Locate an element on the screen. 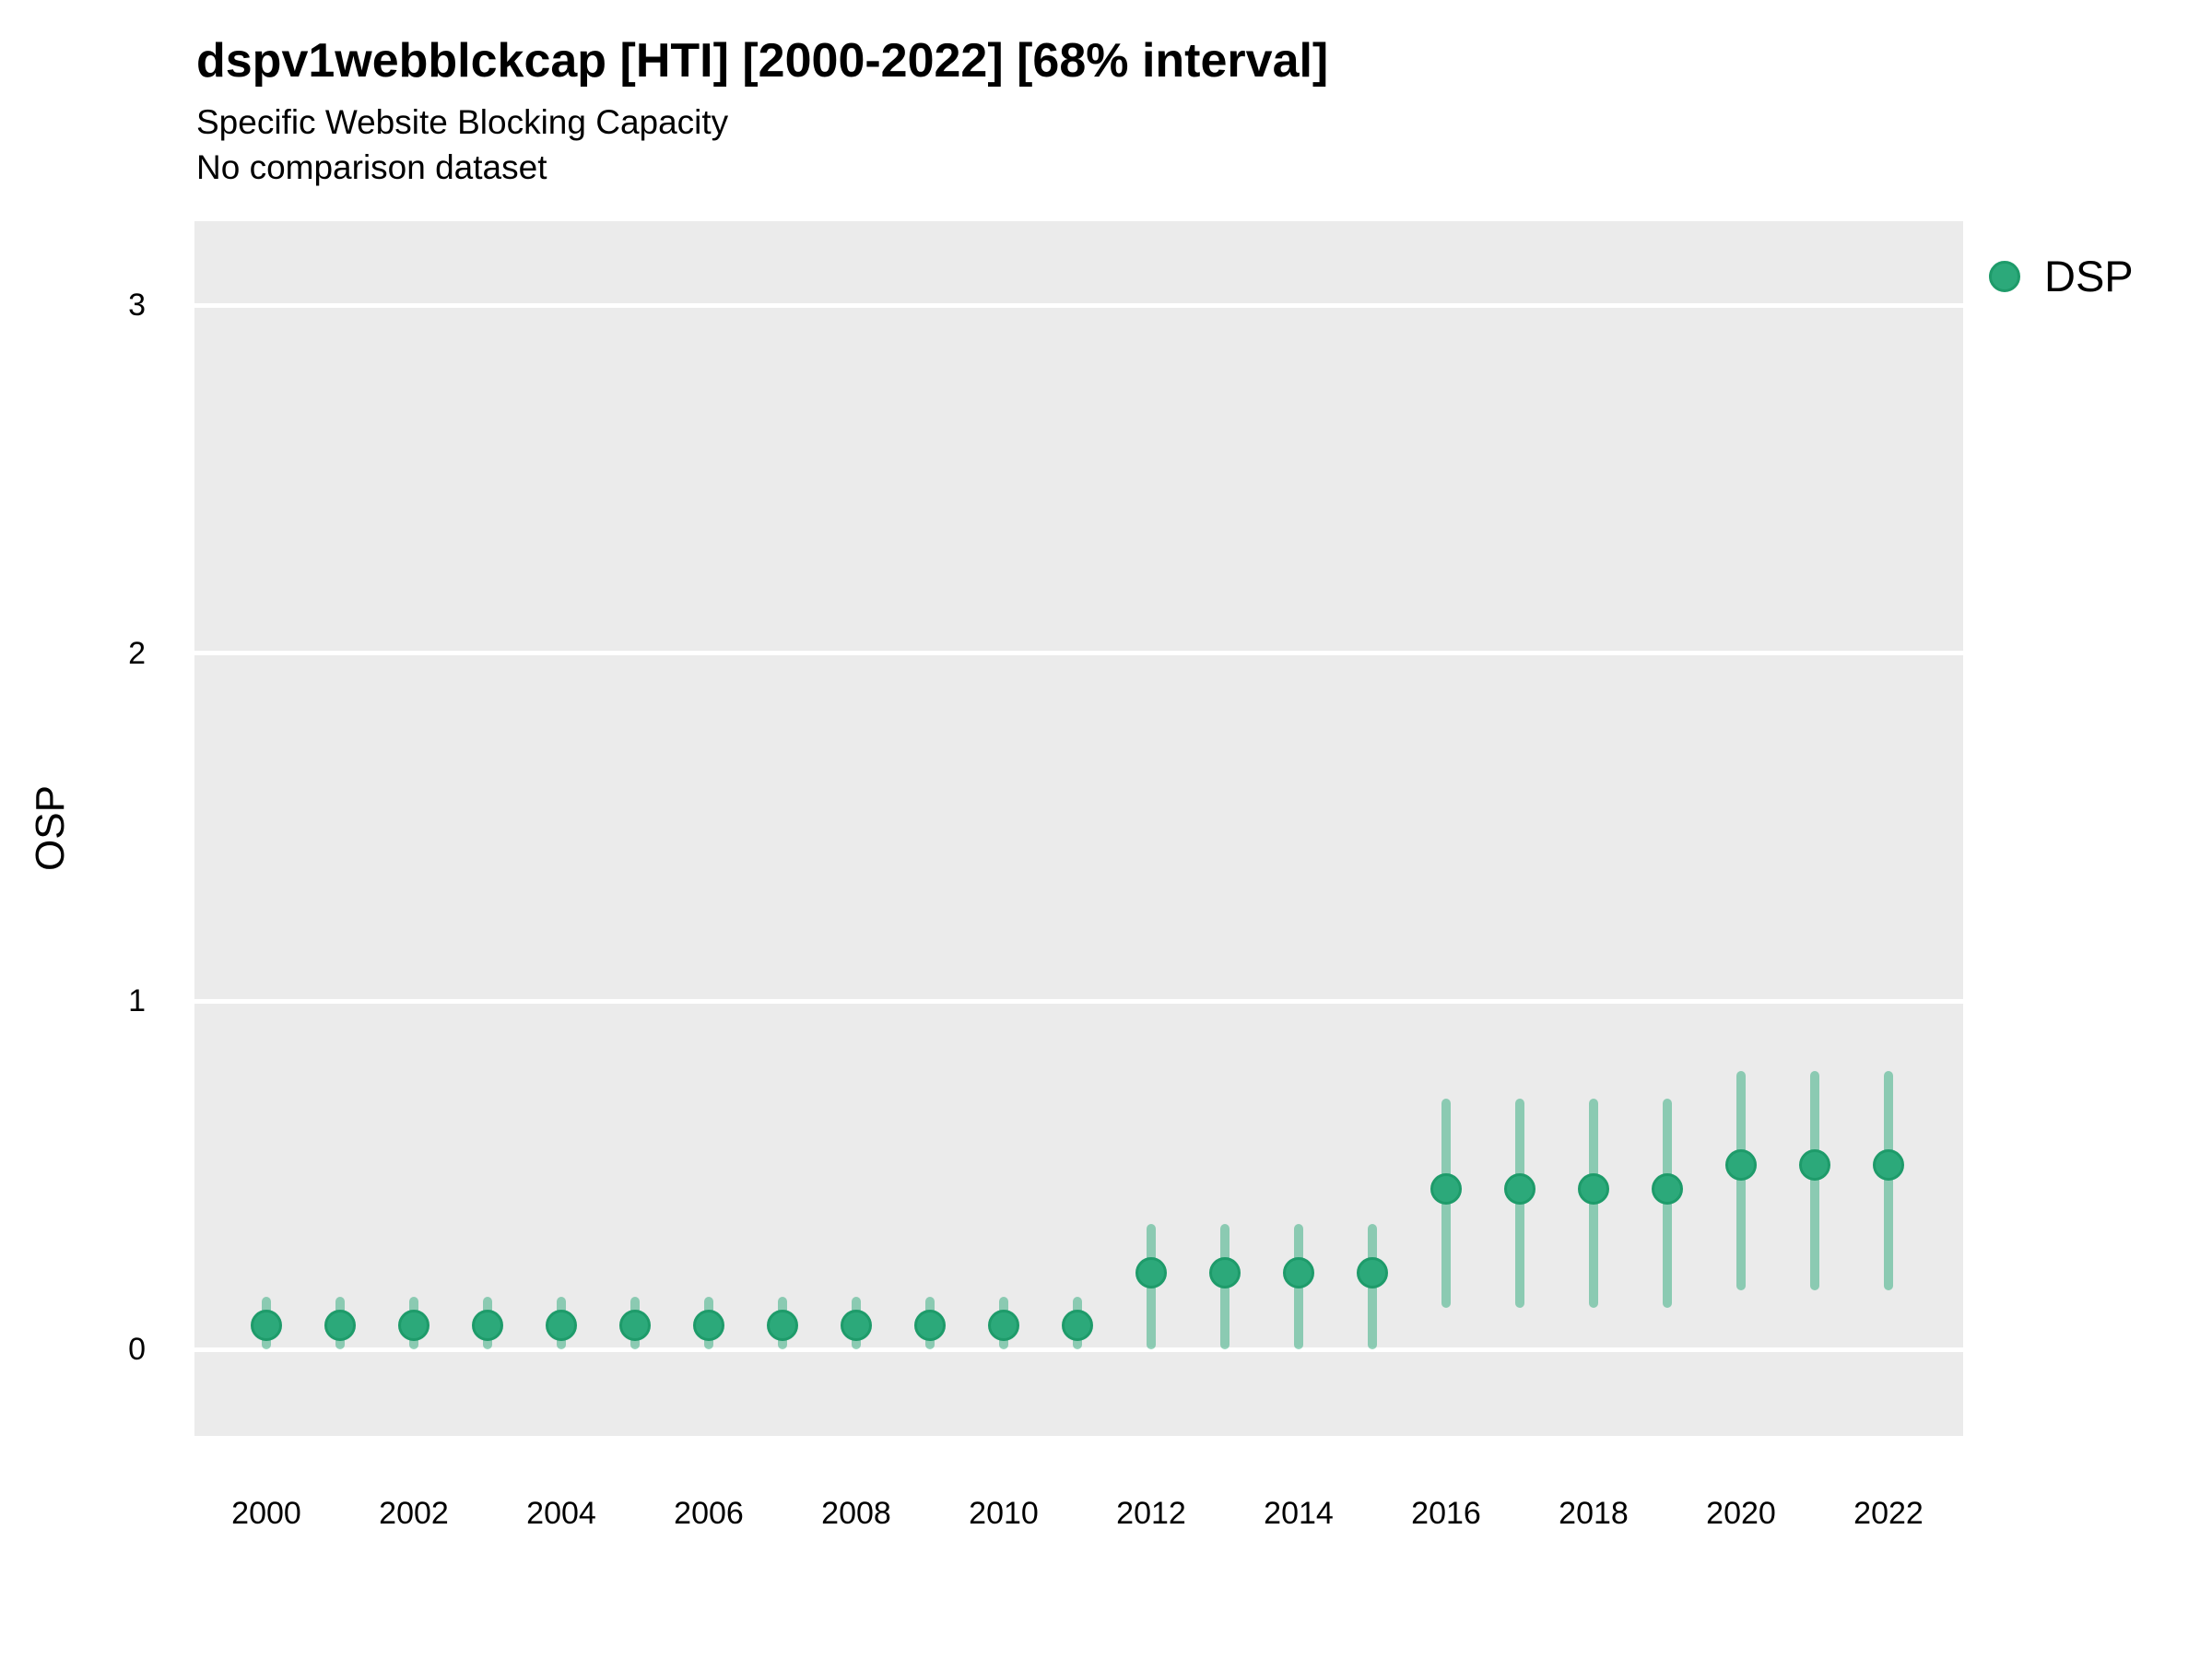 This screenshot has width=2212, height=1659. x-tick-label: 2010 is located at coordinates (1004, 1513).